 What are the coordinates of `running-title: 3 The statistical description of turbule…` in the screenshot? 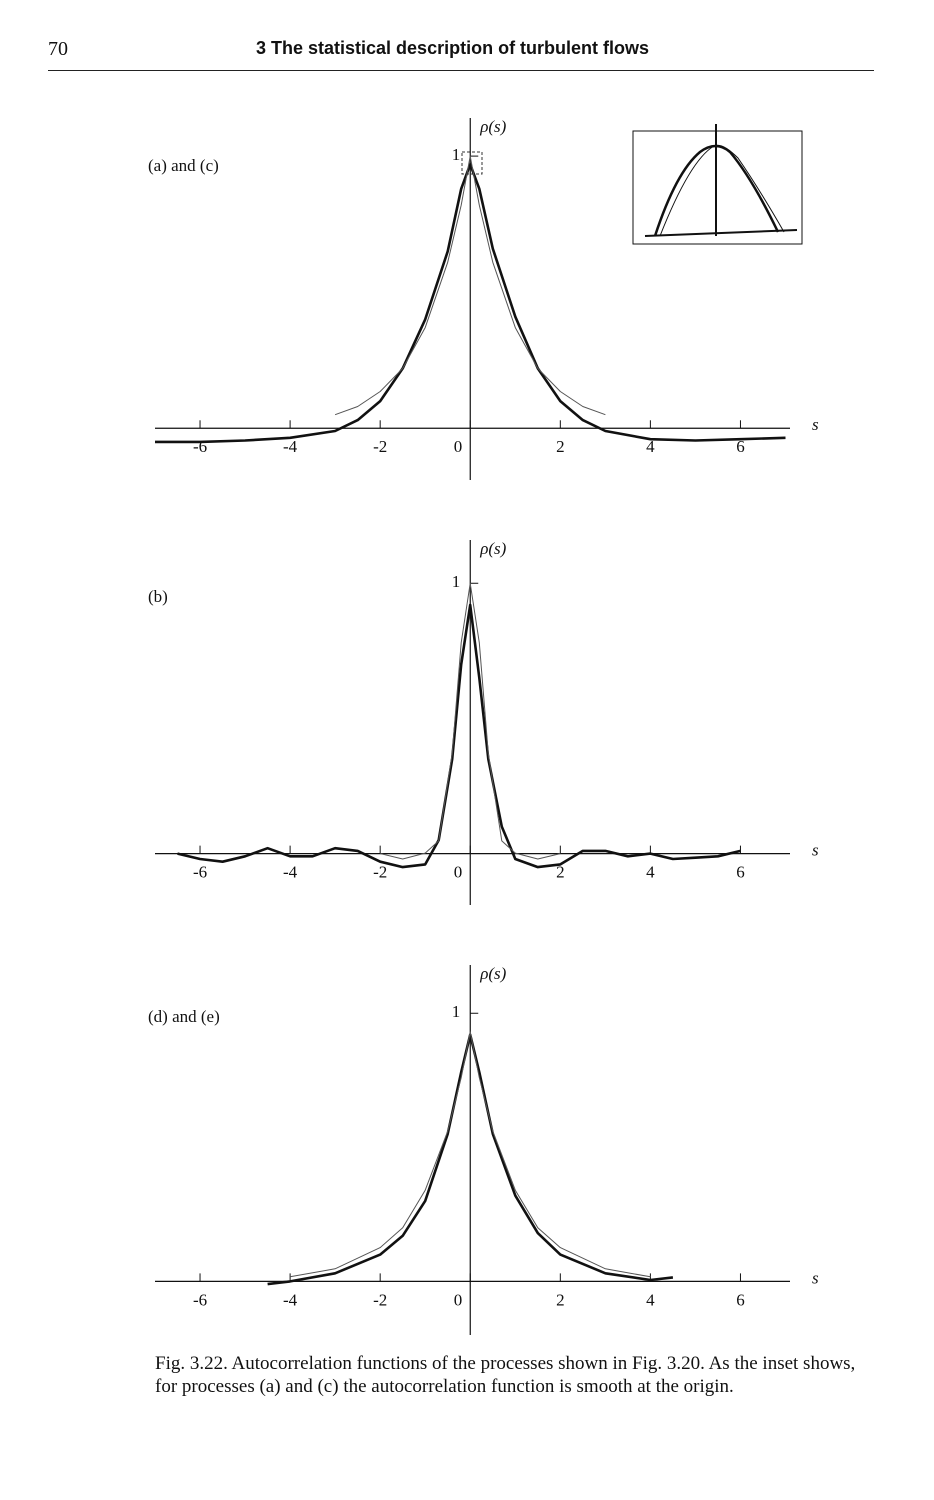 It's located at (453, 48).